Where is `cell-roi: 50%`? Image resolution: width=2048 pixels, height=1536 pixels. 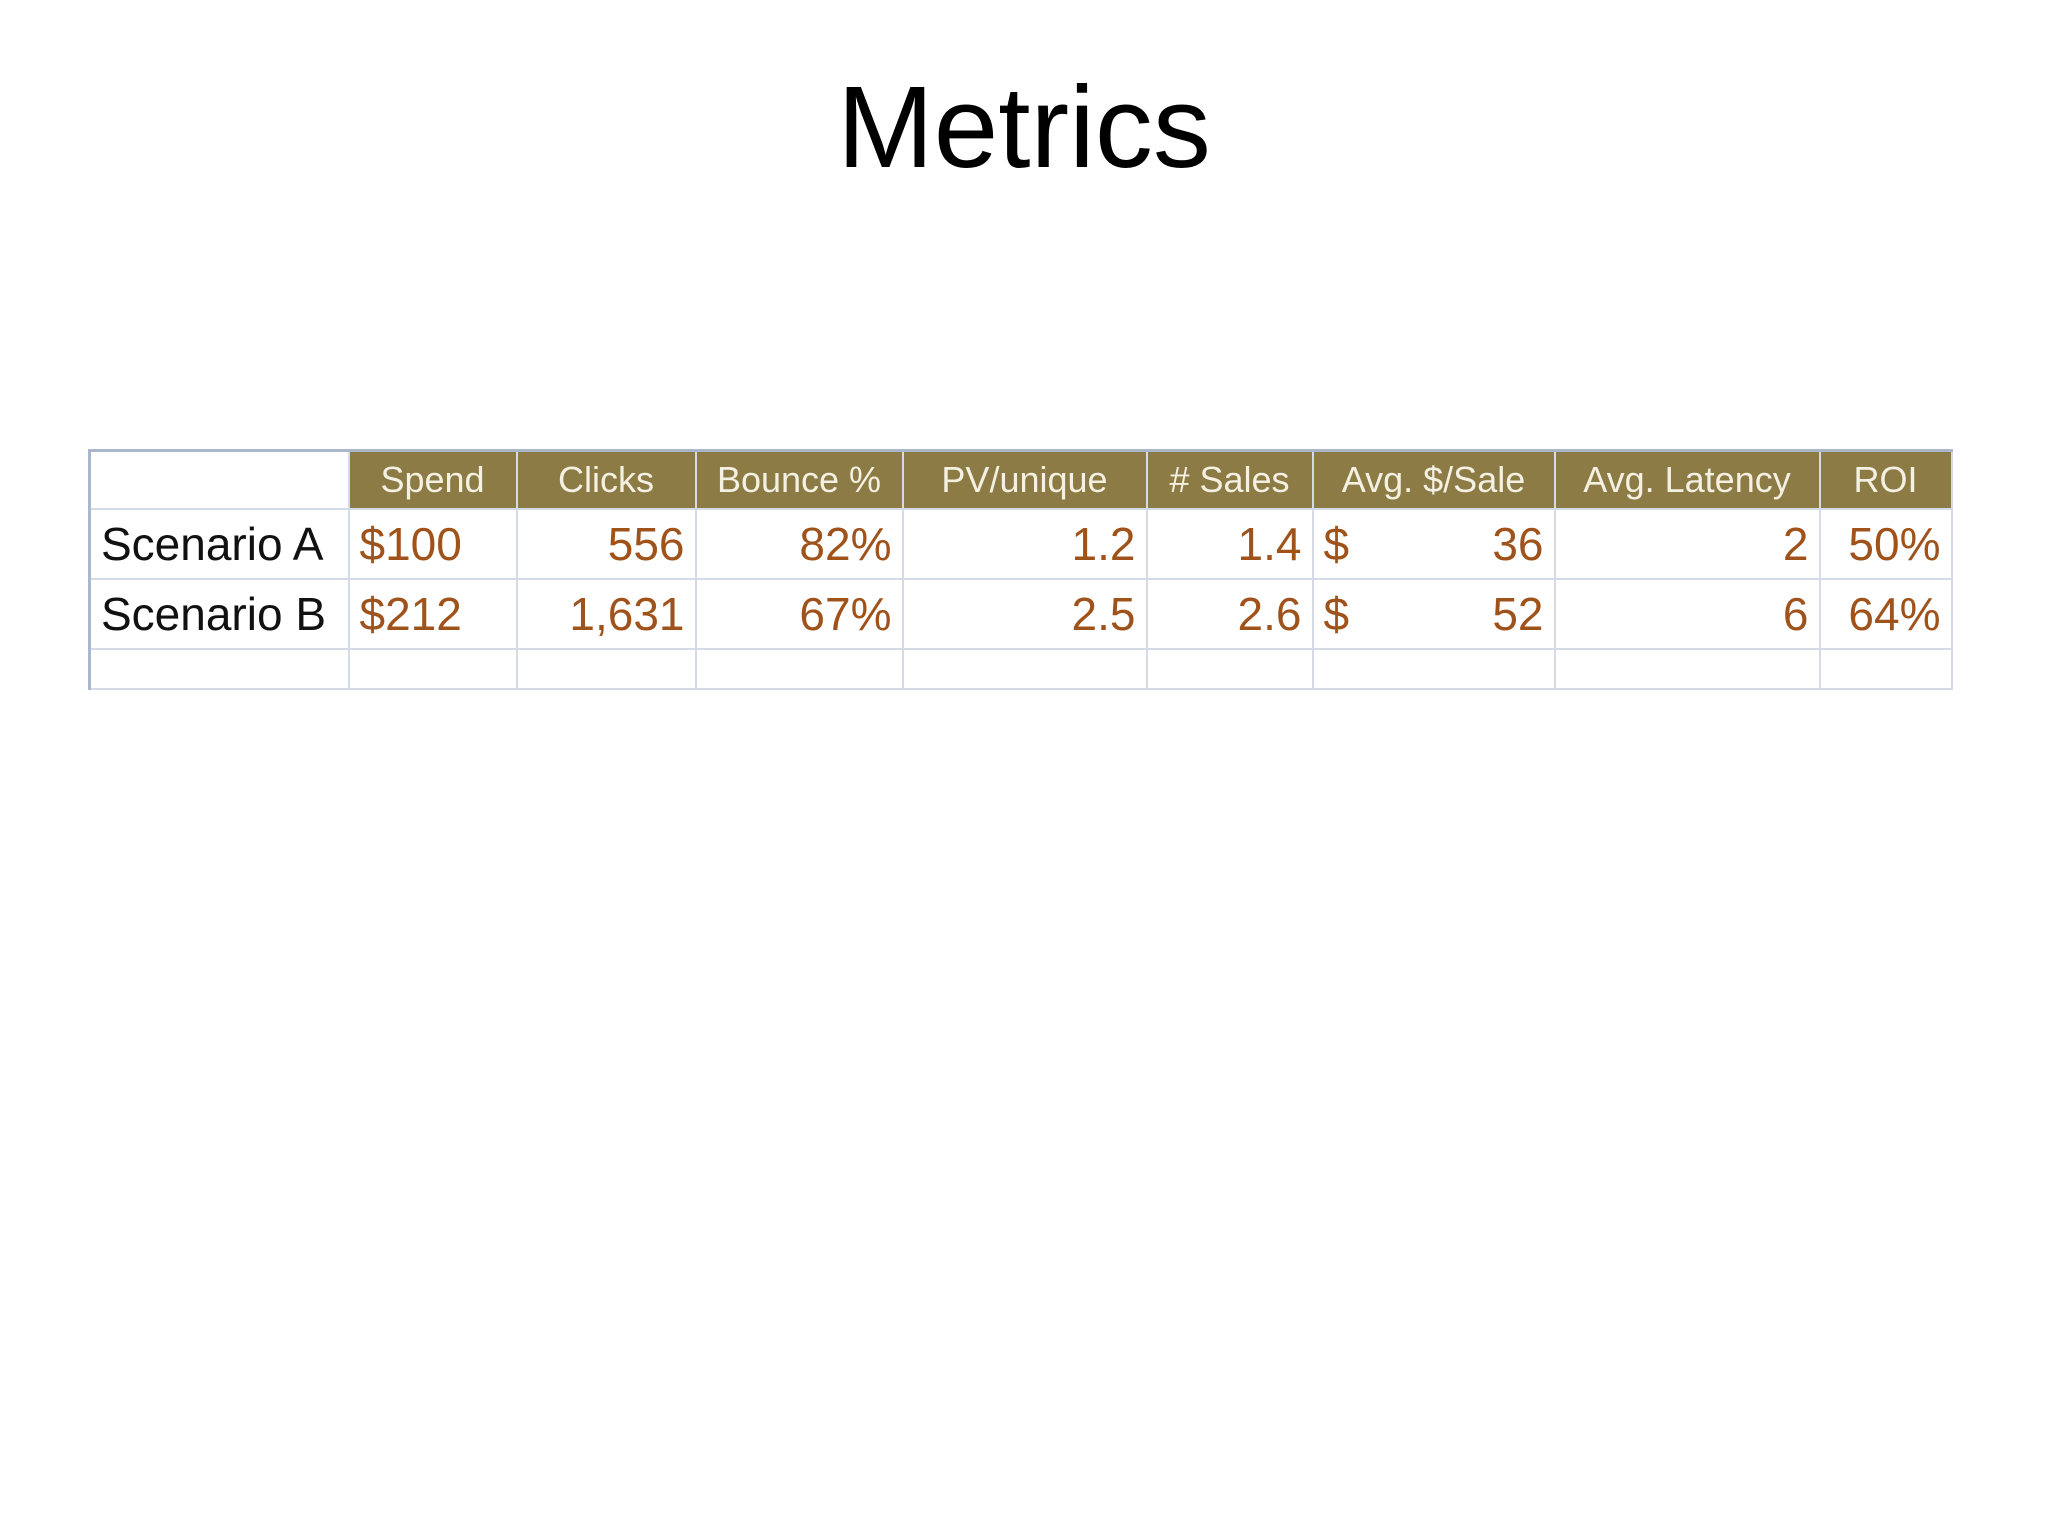
cell-roi: 50% is located at coordinates (1885, 543).